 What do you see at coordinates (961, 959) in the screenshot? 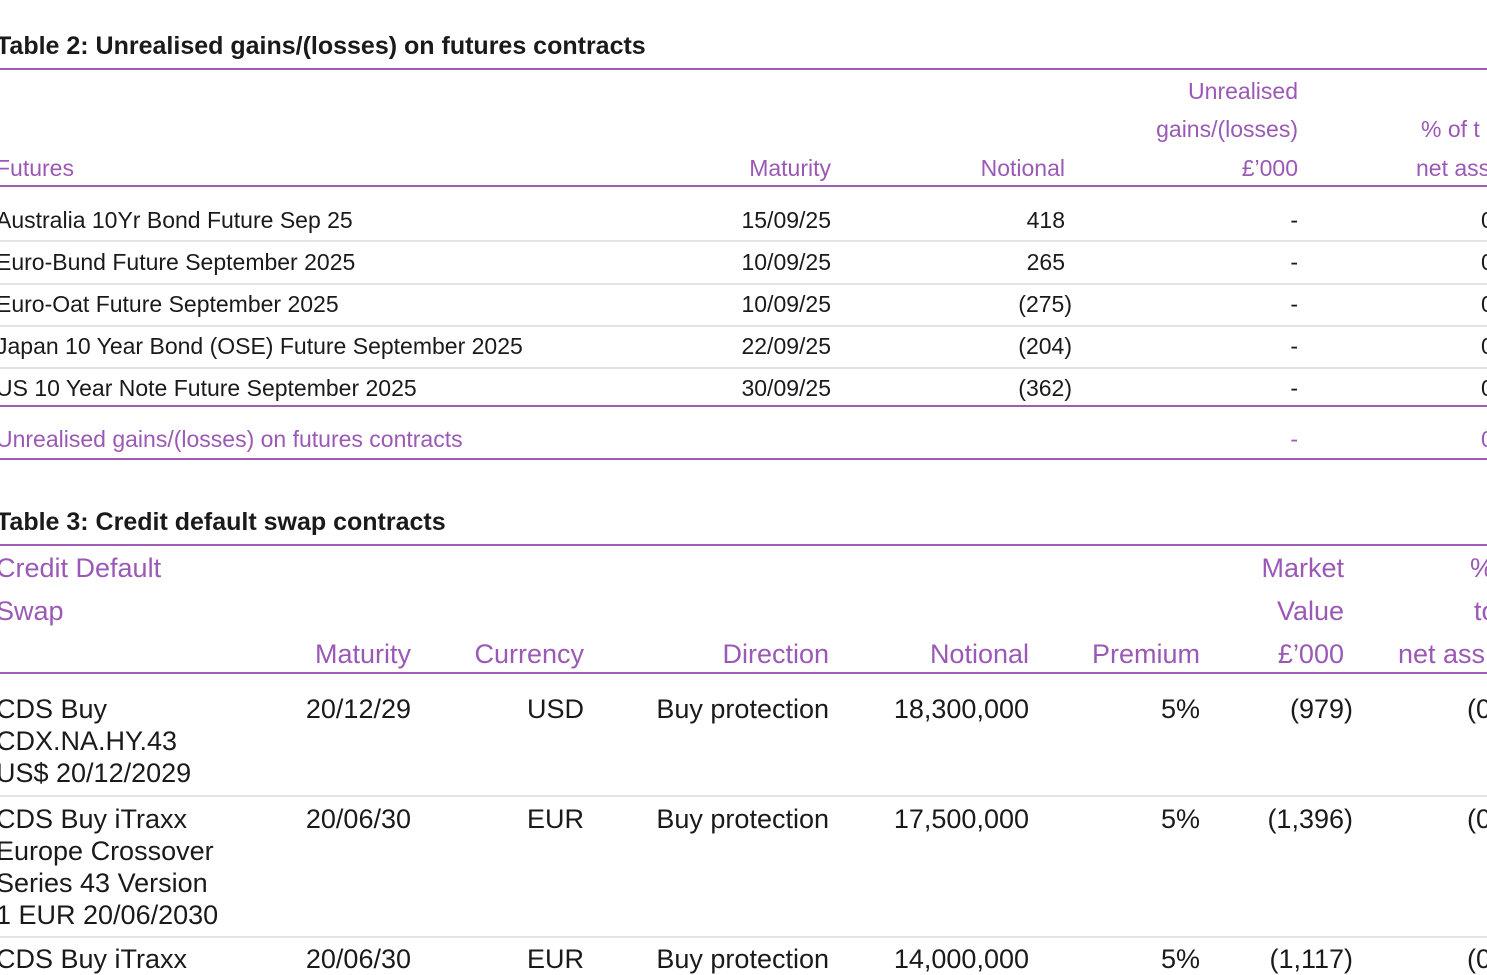
I see `cds-notional: 14,000,000` at bounding box center [961, 959].